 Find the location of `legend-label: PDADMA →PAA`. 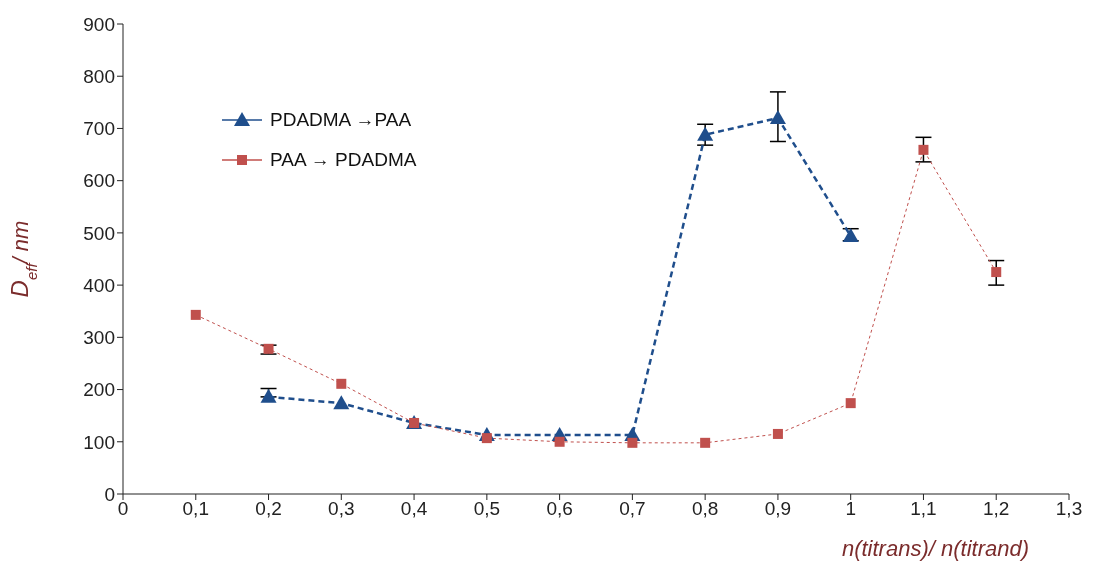

legend-label: PDADMA →PAA is located at coordinates (341, 120).